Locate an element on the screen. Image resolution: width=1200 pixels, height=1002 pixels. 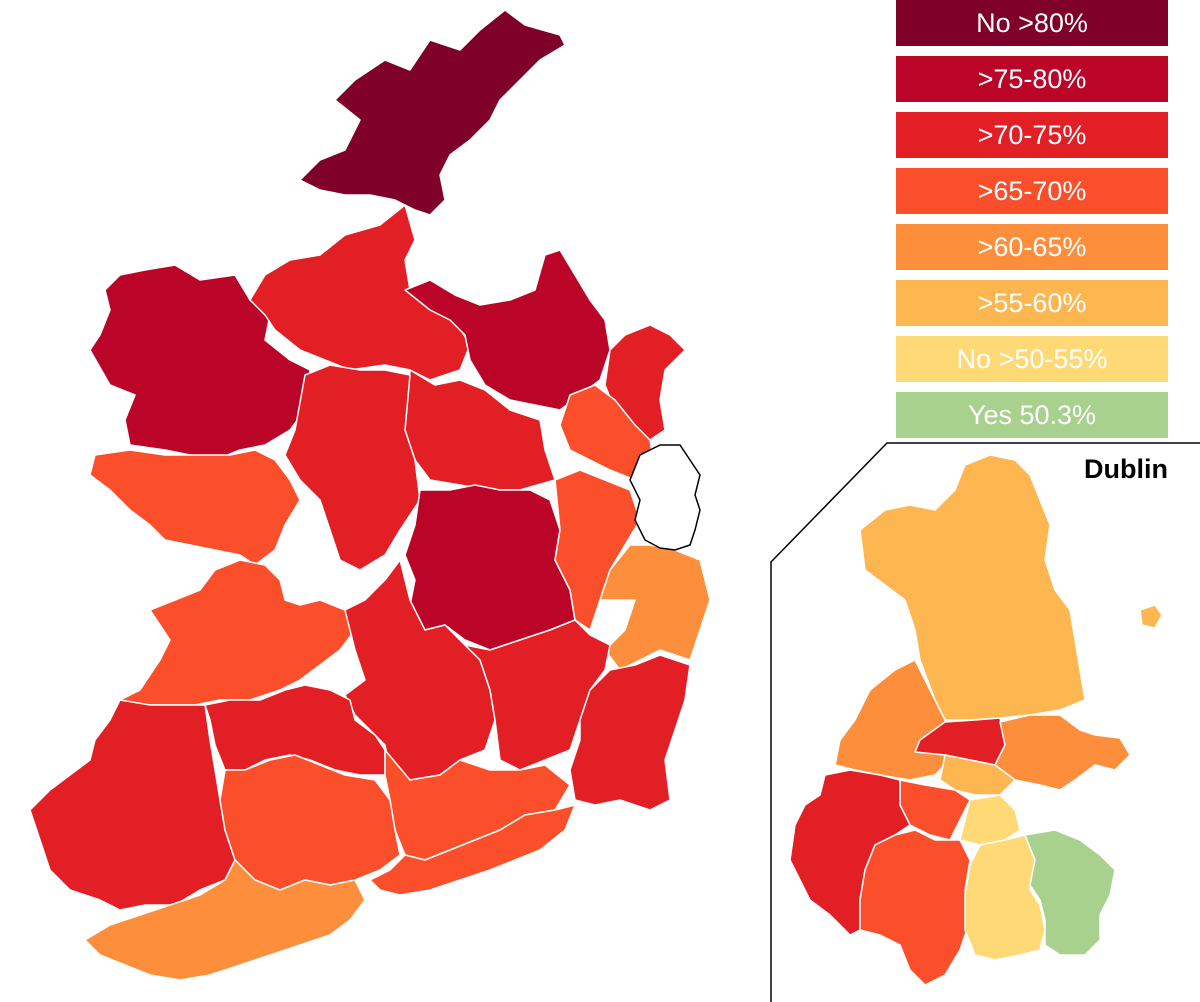
legend-item: No >80% is located at coordinates (1032, 23).